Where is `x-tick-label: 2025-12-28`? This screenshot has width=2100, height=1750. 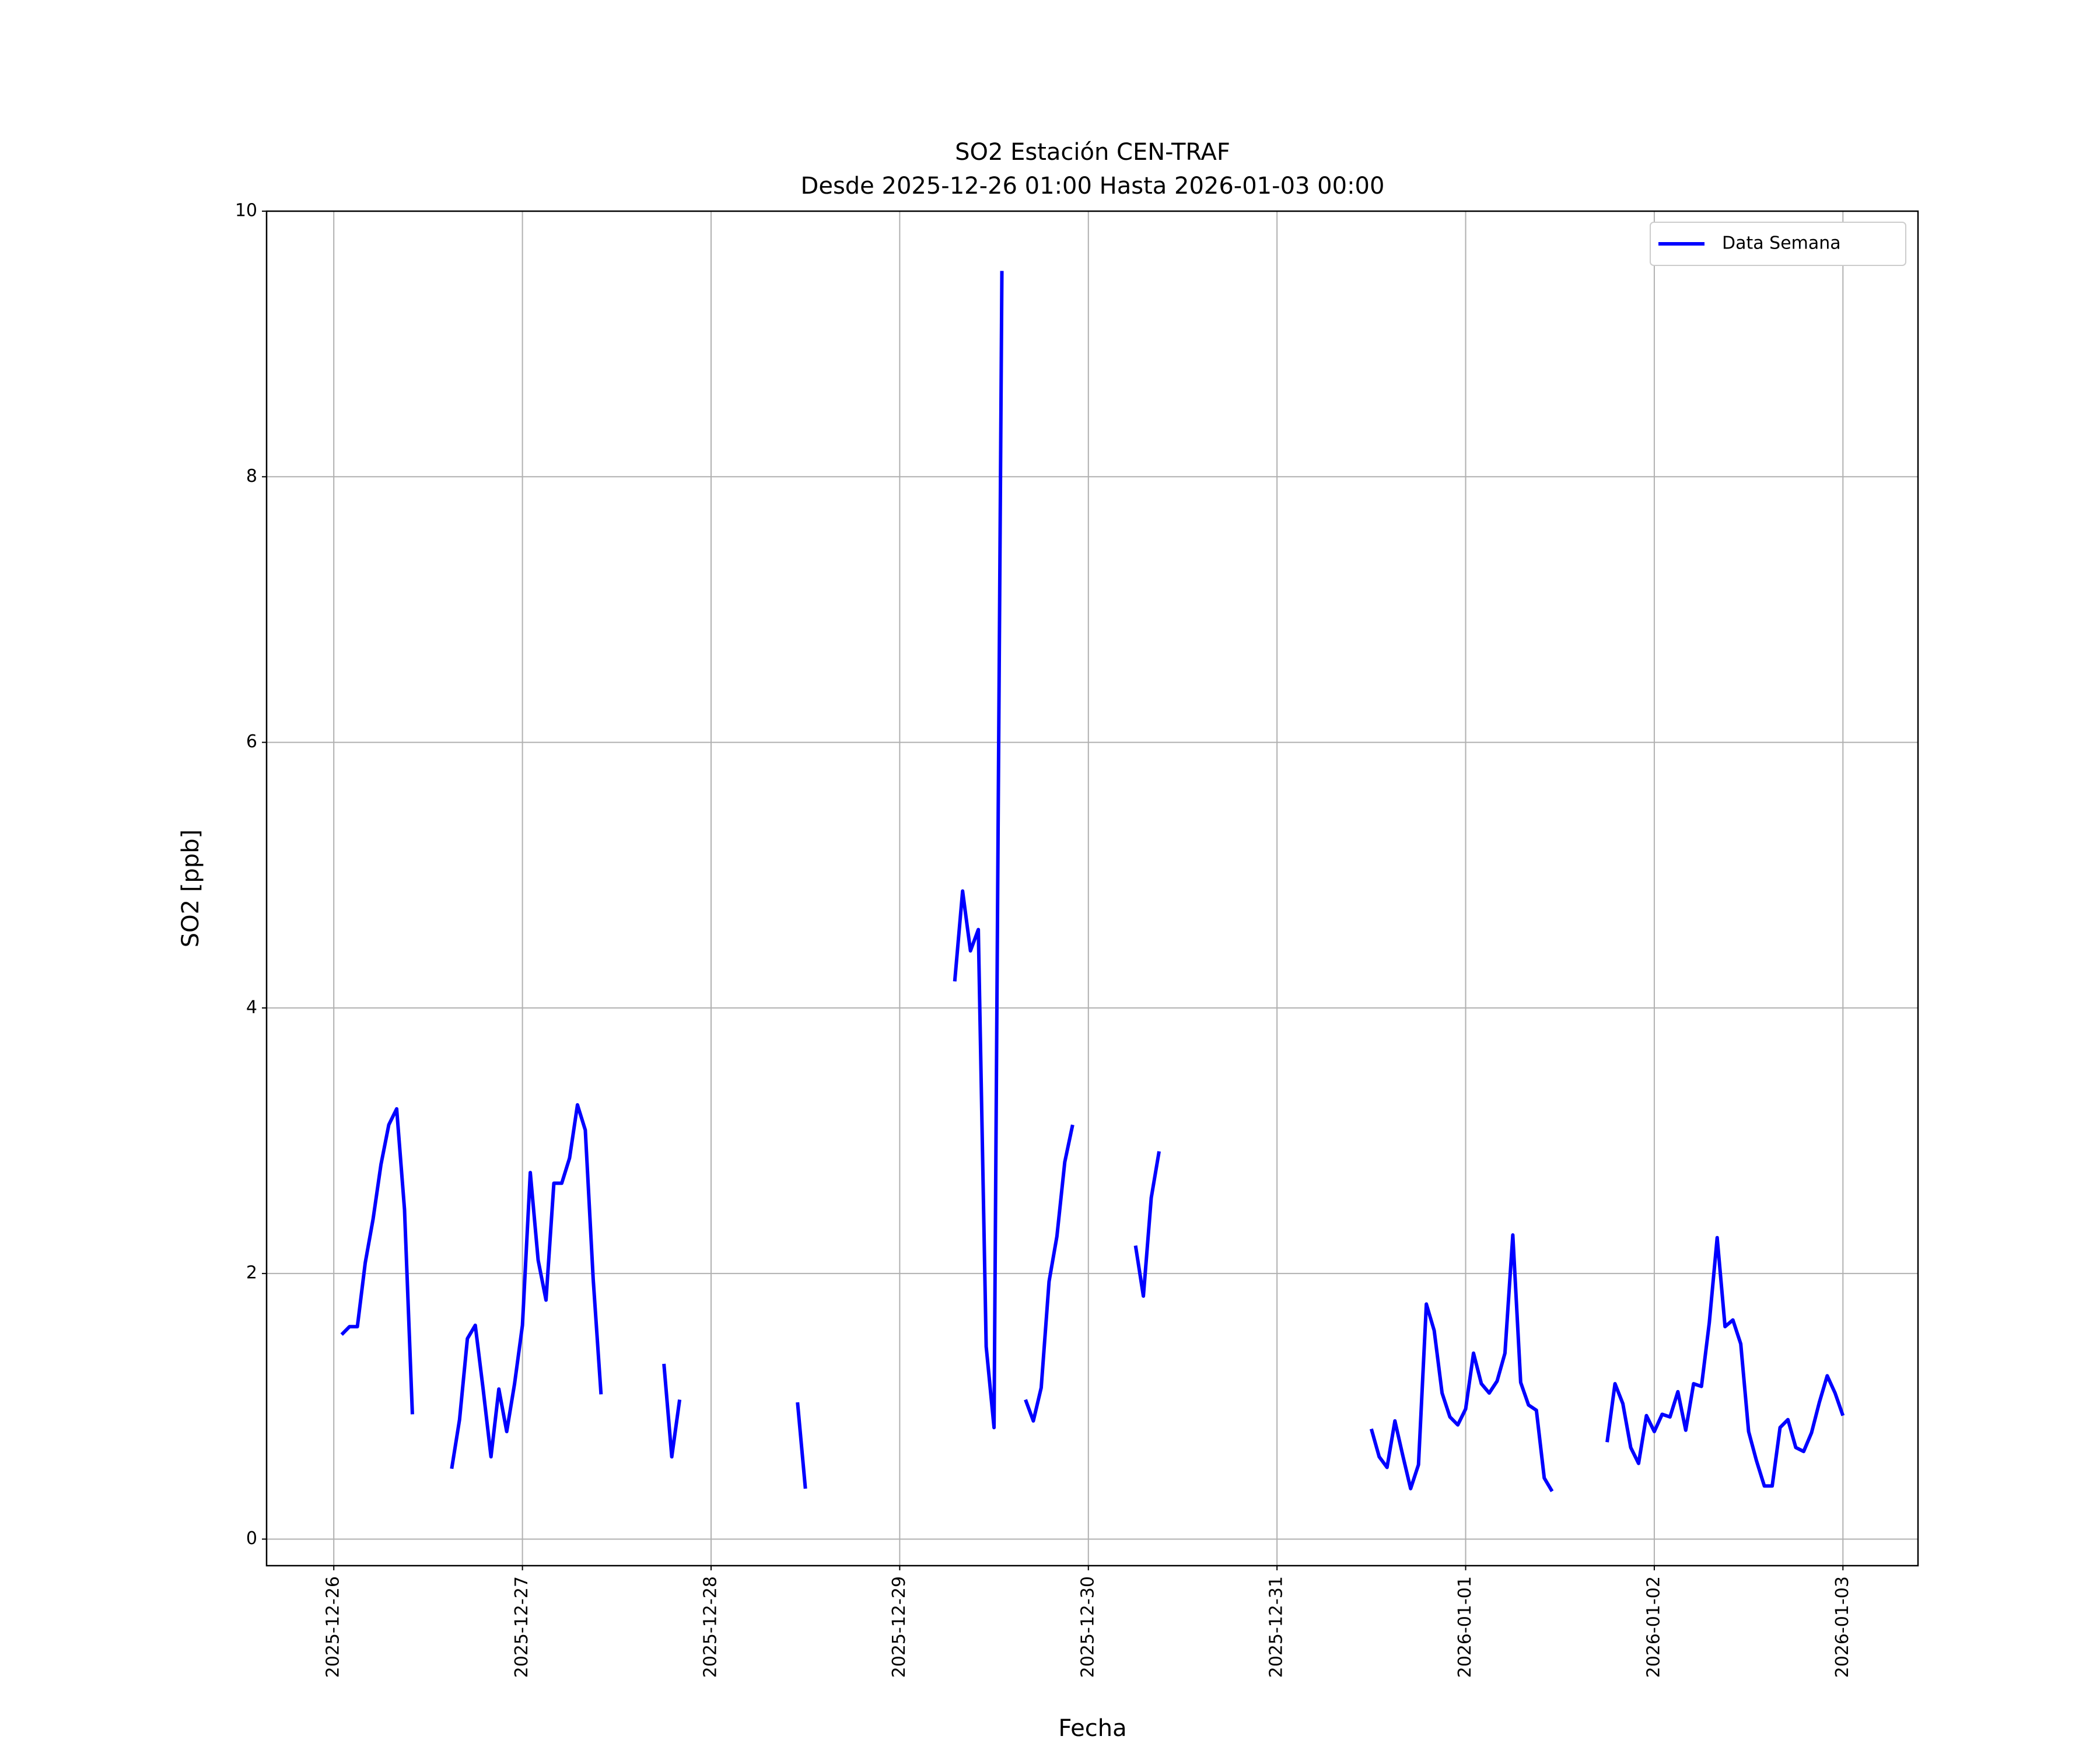
x-tick-label: 2025-12-28 is located at coordinates (710, 1627).